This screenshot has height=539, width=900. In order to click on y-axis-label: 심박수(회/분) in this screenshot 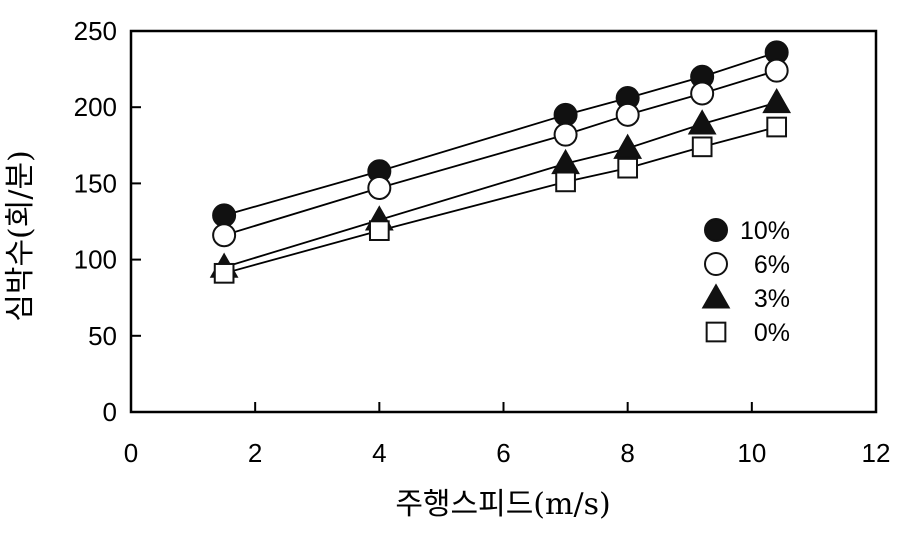, I will do `click(20, 236)`.